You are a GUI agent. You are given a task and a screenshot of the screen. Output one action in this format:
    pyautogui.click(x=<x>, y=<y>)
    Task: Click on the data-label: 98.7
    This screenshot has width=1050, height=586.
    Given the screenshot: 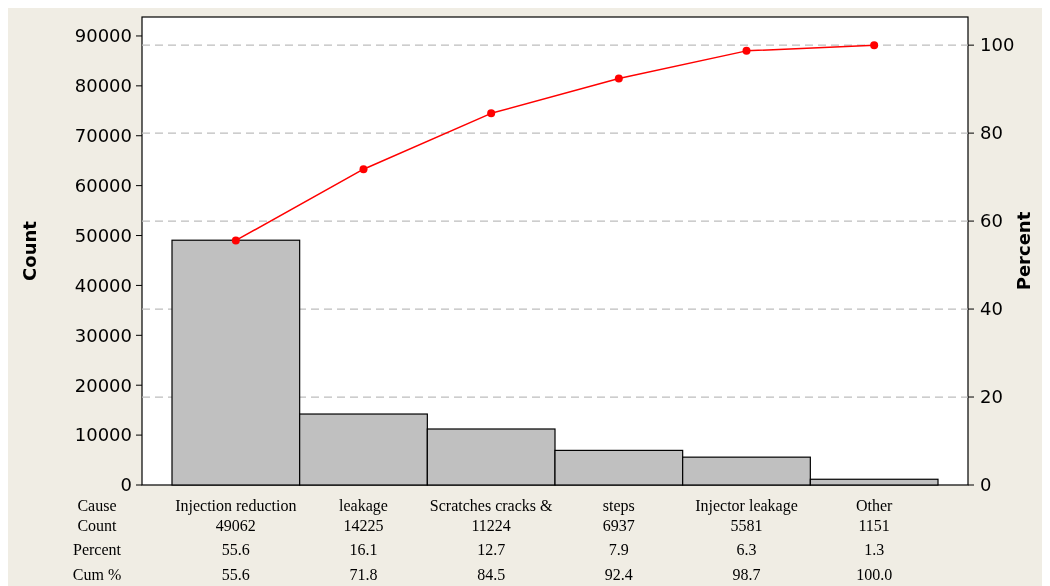 What is the action you would take?
    pyautogui.click(x=746, y=574)
    